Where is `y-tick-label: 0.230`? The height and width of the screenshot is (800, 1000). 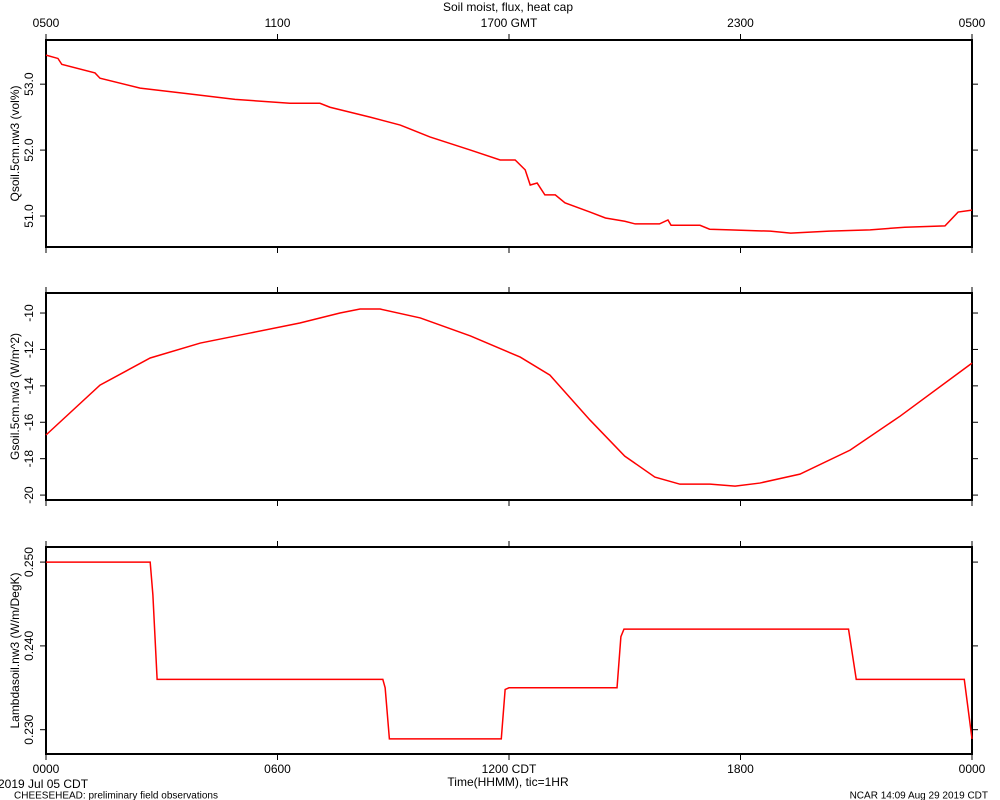 y-tick-label: 0.230 is located at coordinates (29, 729).